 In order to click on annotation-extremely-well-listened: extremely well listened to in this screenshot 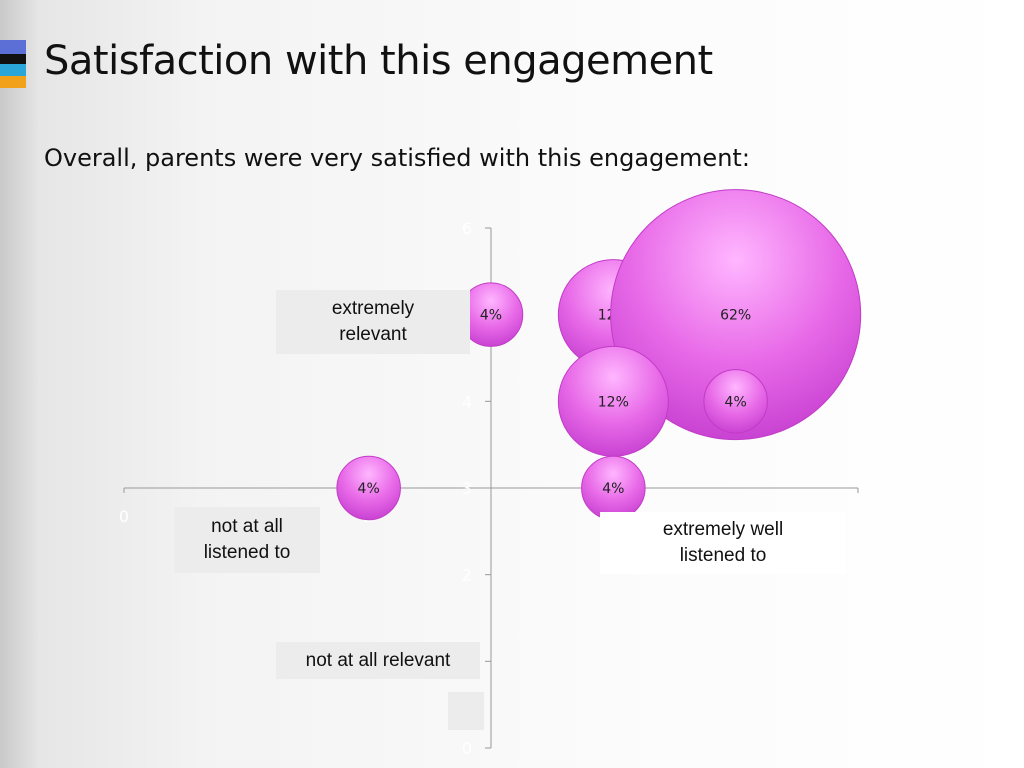, I will do `click(723, 543)`.